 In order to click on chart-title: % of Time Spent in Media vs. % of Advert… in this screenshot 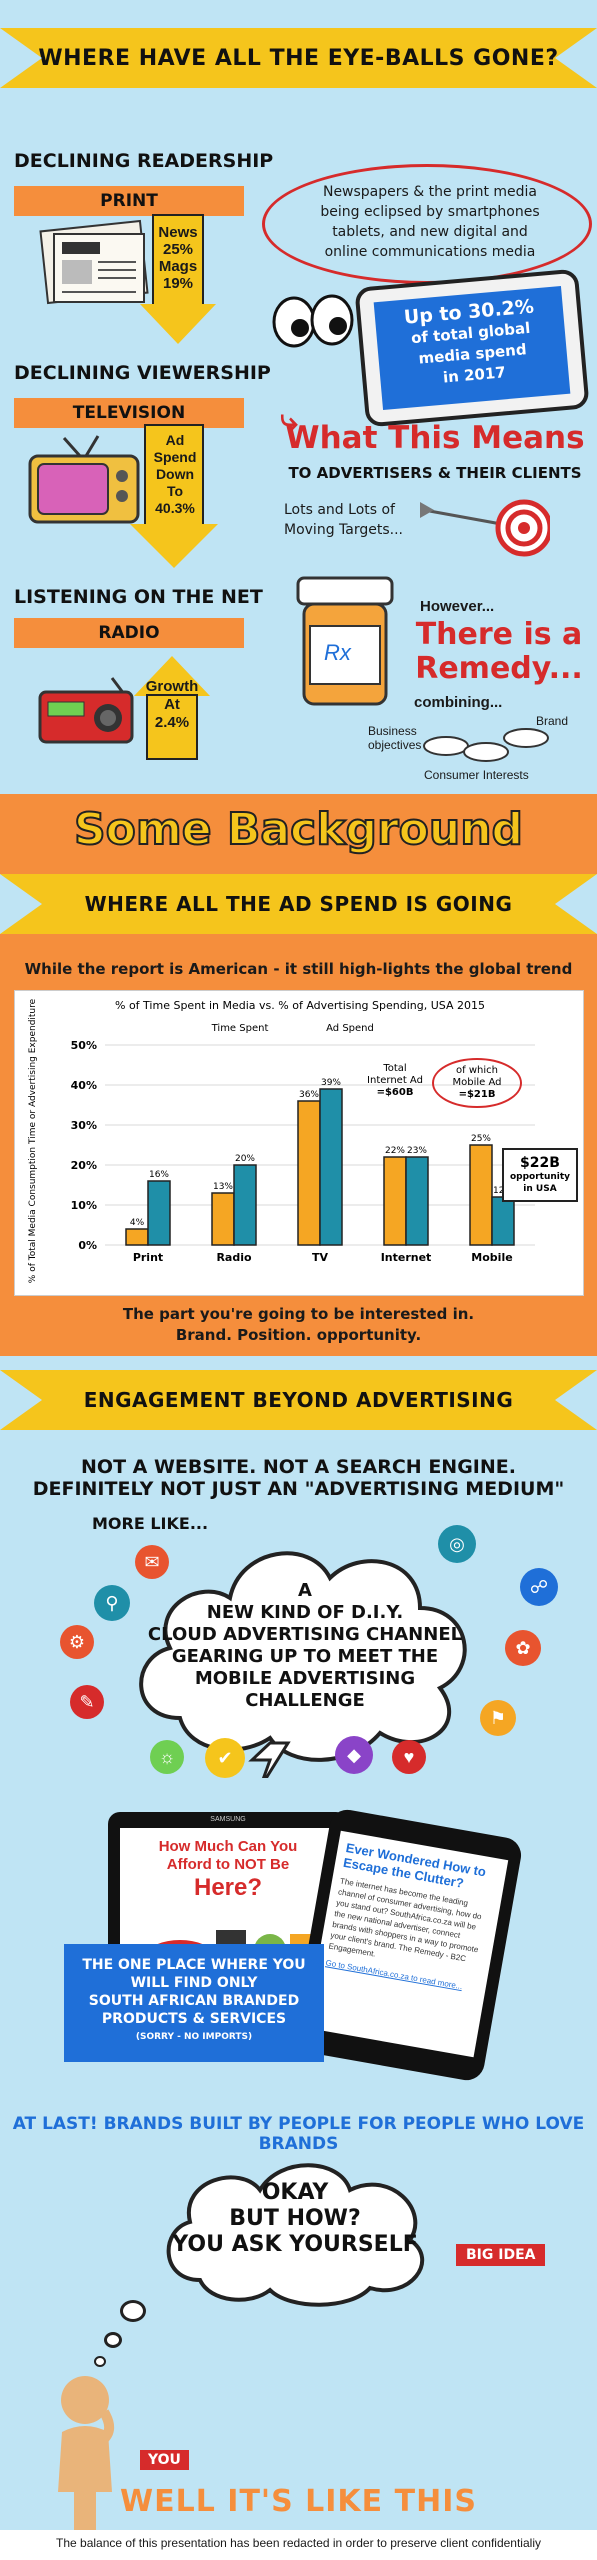, I will do `click(300, 1005)`.